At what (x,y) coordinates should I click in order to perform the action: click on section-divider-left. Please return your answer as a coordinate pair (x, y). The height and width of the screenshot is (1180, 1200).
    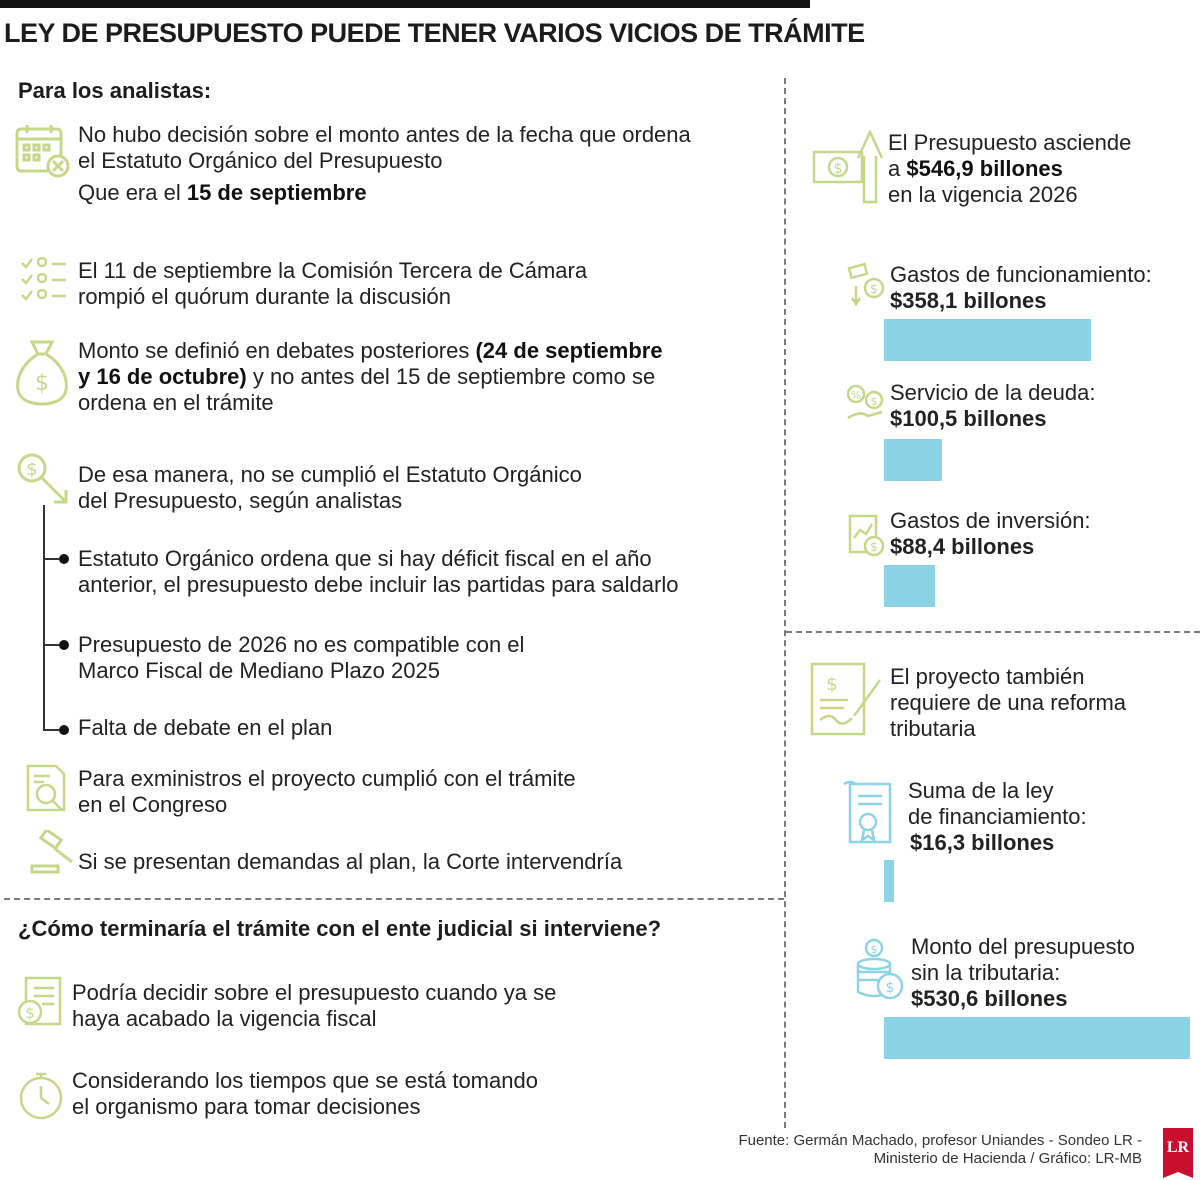
    Looking at the image, I should click on (394, 899).